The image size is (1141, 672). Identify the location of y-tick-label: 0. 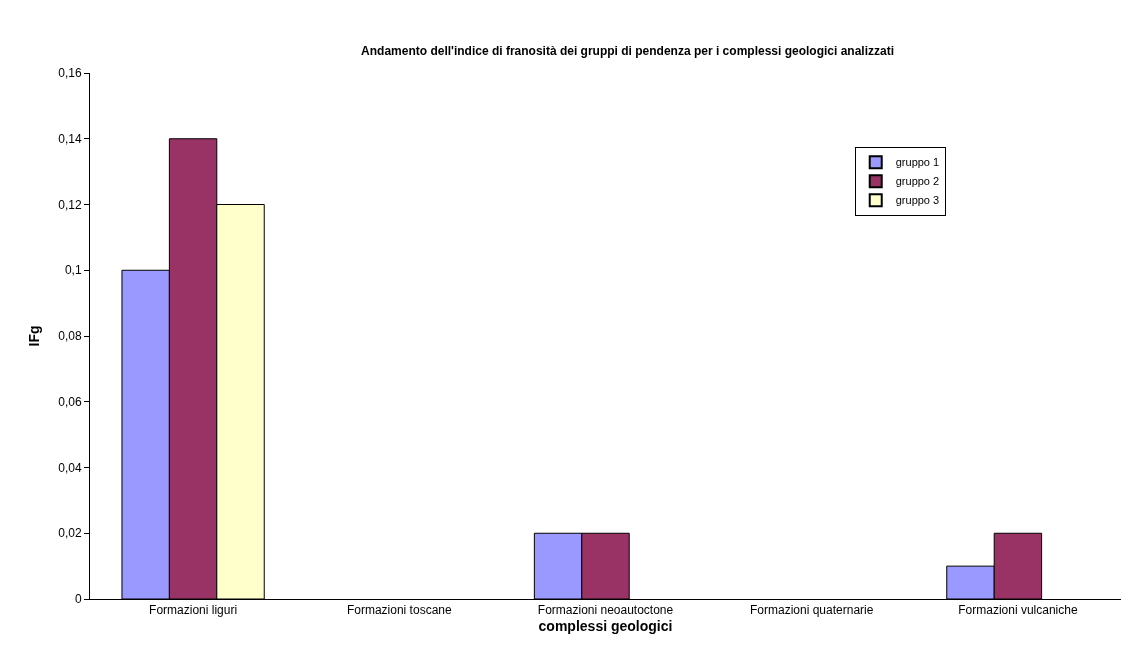
(78, 599).